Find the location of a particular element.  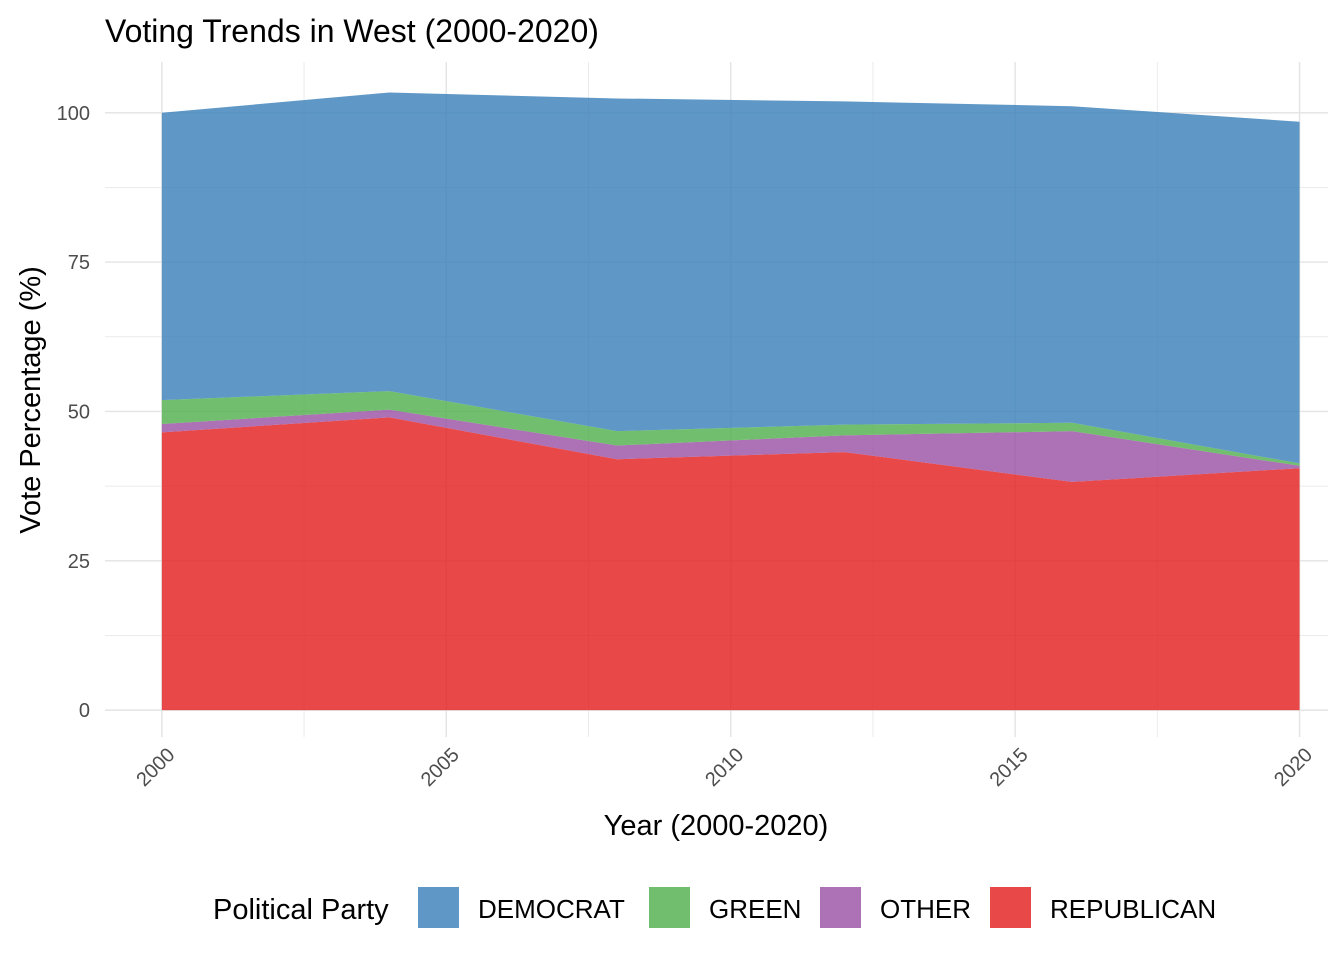

legend-swatch-green is located at coordinates (669, 907).